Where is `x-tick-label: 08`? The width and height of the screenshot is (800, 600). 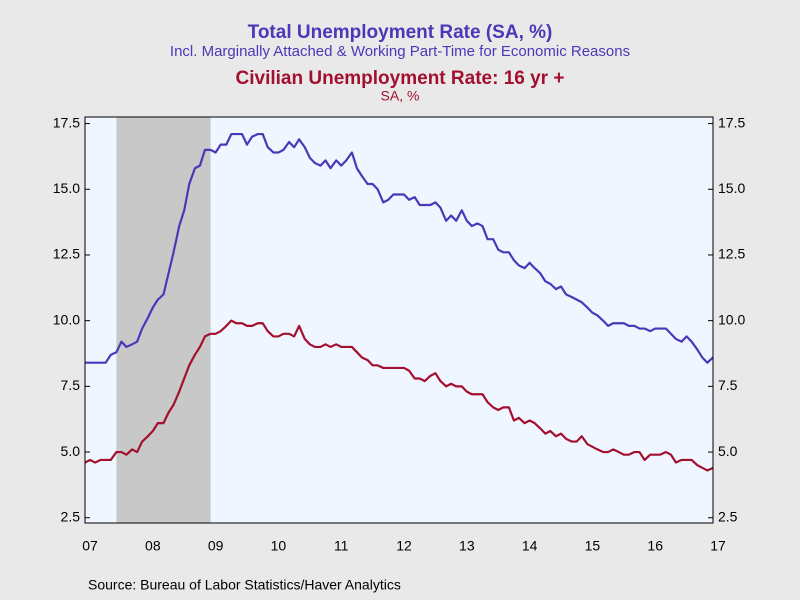 x-tick-label: 08 is located at coordinates (153, 546).